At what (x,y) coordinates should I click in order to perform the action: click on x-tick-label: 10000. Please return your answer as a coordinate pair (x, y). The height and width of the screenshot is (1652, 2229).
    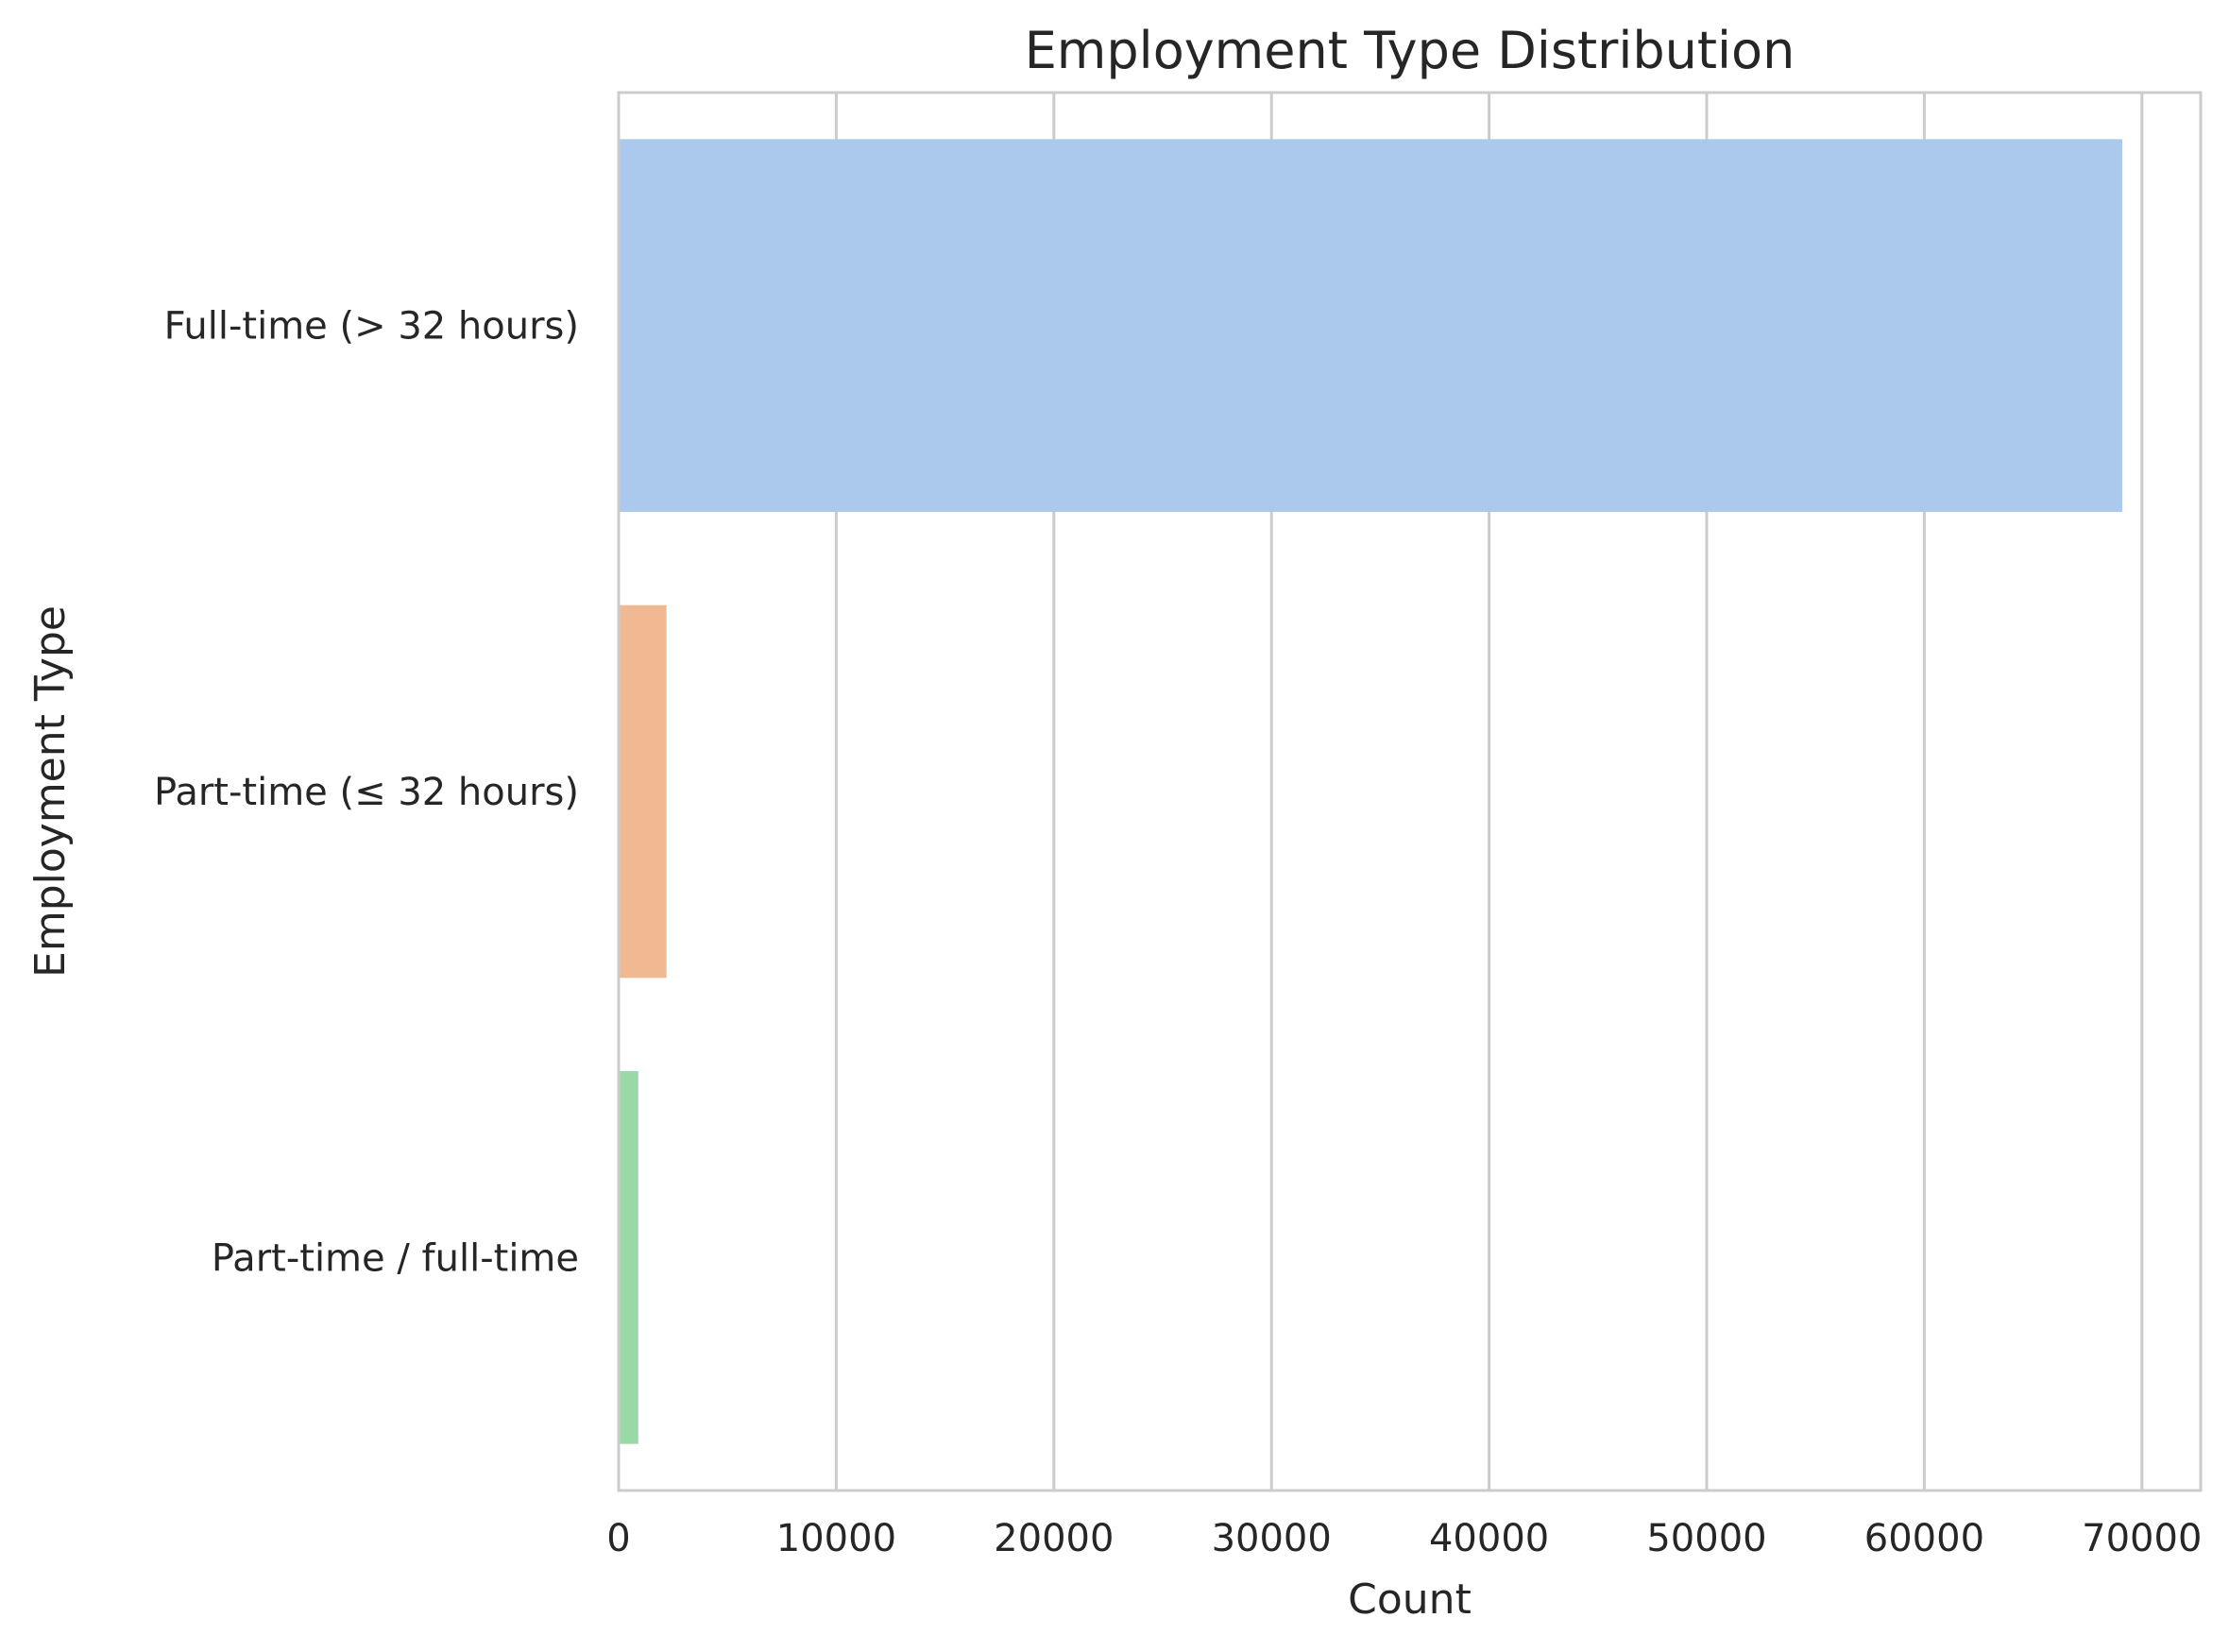
    Looking at the image, I should click on (836, 1538).